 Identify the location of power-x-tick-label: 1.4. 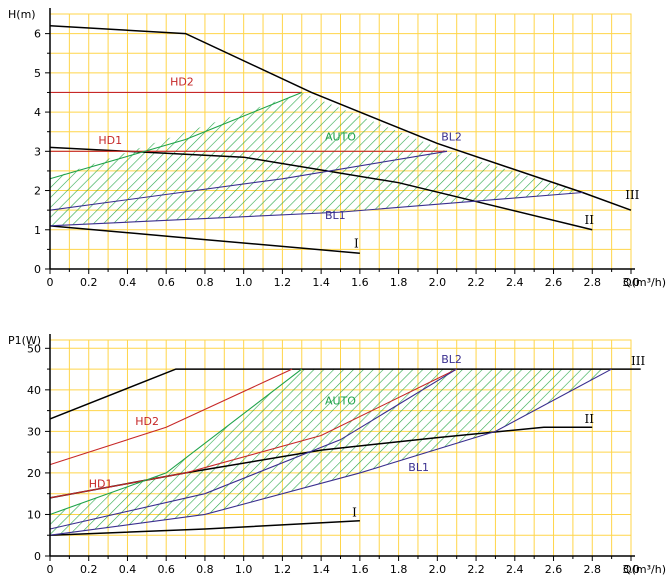
(321, 569).